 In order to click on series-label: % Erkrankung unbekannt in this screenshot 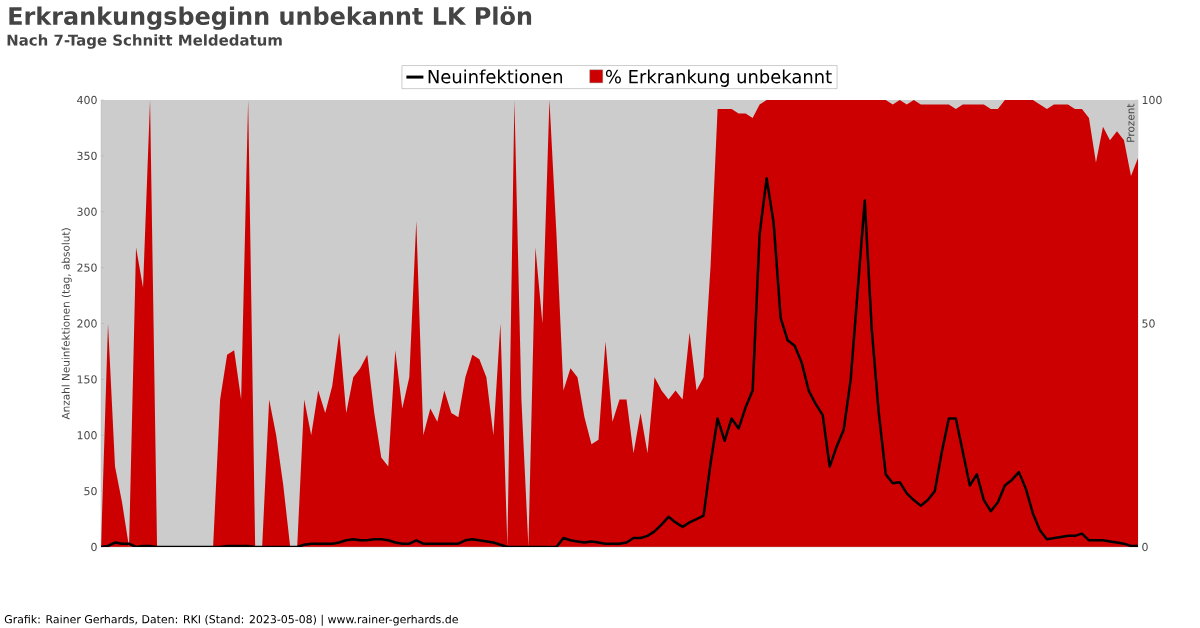, I will do `click(718, 78)`.